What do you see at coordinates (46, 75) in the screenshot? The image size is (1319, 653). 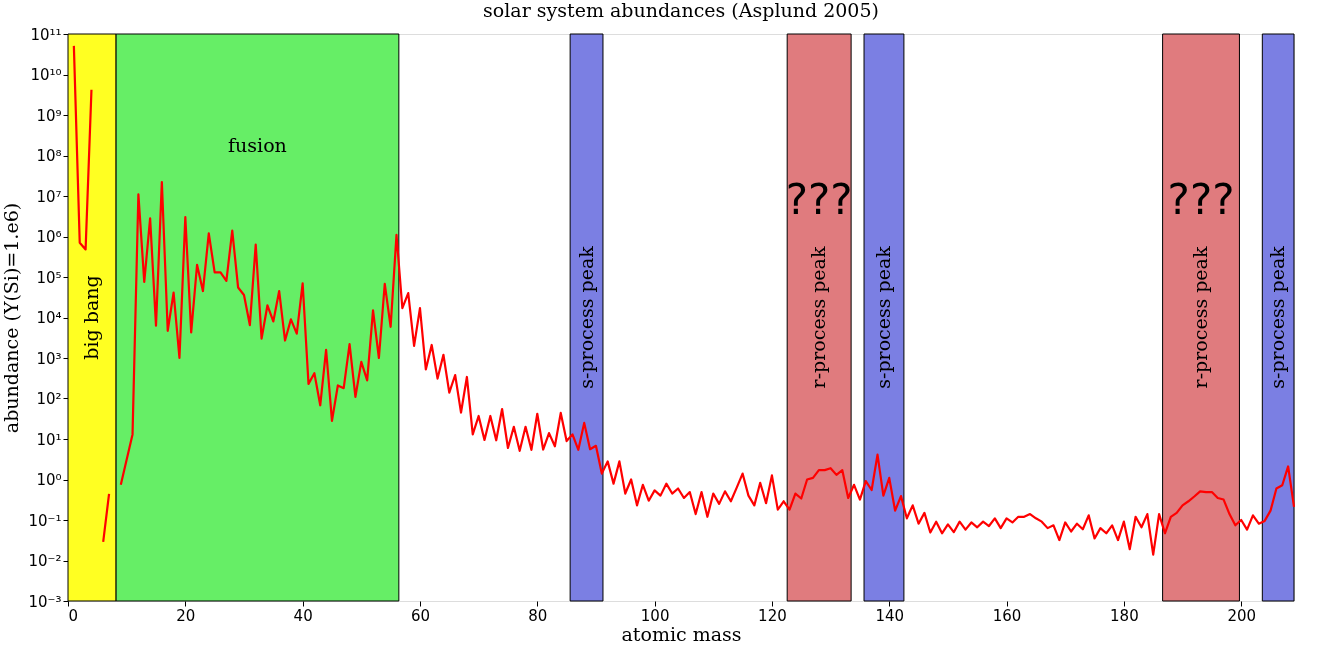 I see `y-tick-label: 10¹⁰` at bounding box center [46, 75].